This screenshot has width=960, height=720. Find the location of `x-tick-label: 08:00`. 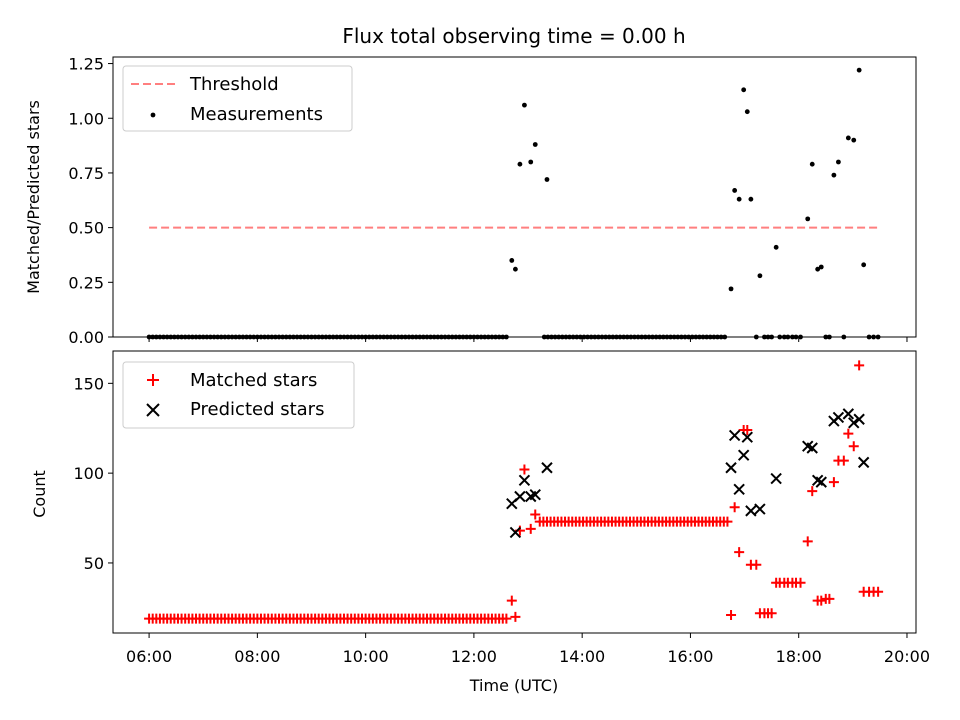

x-tick-label: 08:00 is located at coordinates (257, 656).